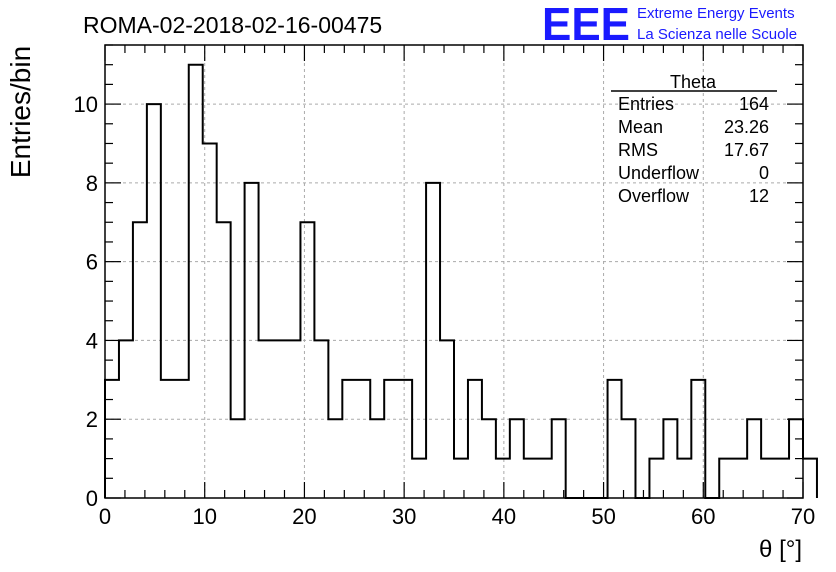 The width and height of the screenshot is (836, 572). I want to click on y-tick-label-2: 4, so click(92, 340).